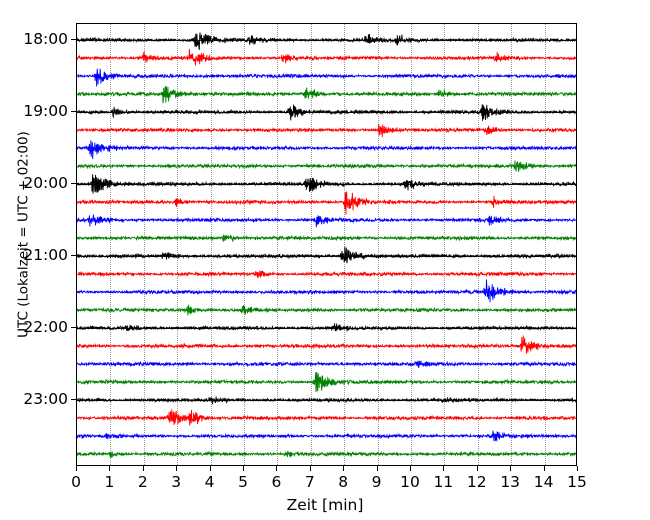 This screenshot has width=650, height=520. What do you see at coordinates (23, 234) in the screenshot?
I see `y-axis-title: UTC (Lokalzeit = UTC + 02:00)` at bounding box center [23, 234].